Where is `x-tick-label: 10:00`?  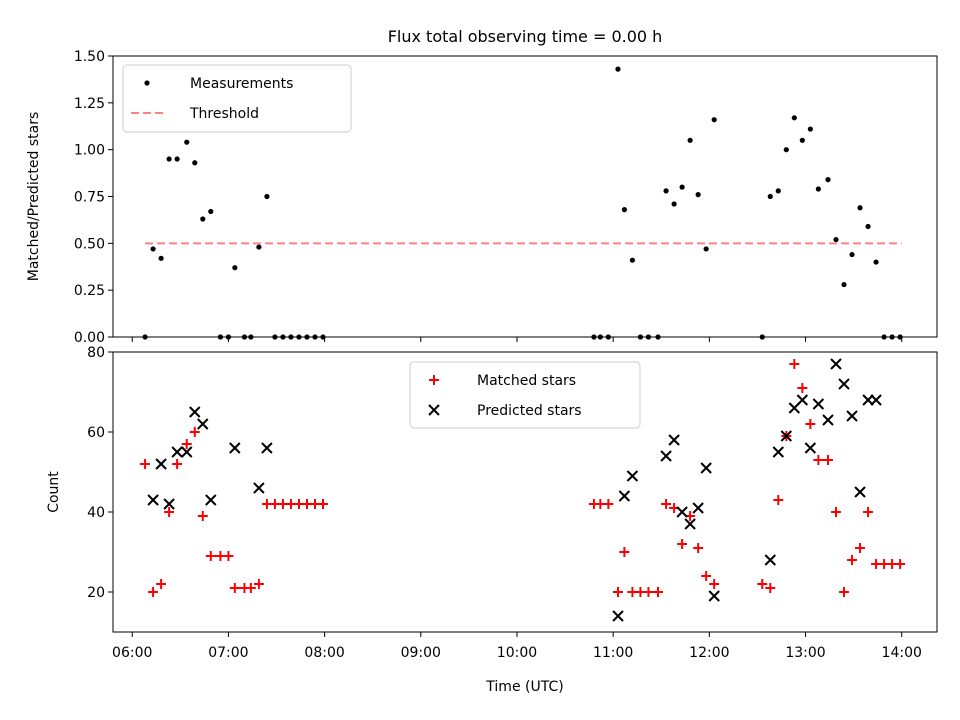
x-tick-label: 10:00 is located at coordinates (517, 653).